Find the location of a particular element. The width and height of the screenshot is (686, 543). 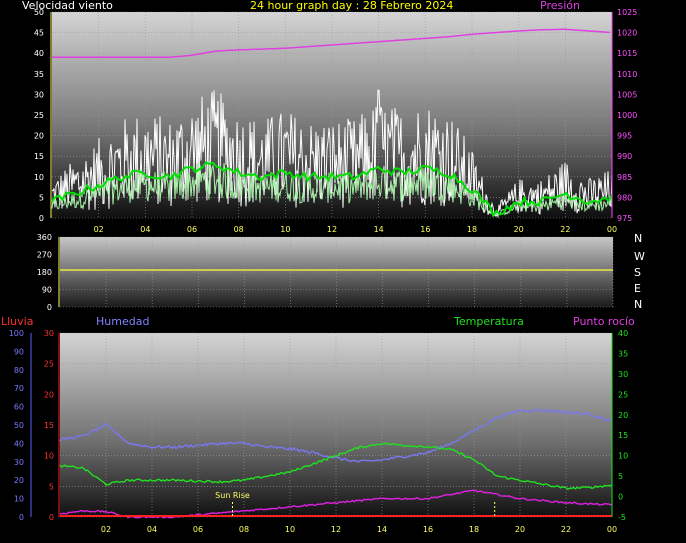

wind-x-tick-label: 00 is located at coordinates (612, 229).